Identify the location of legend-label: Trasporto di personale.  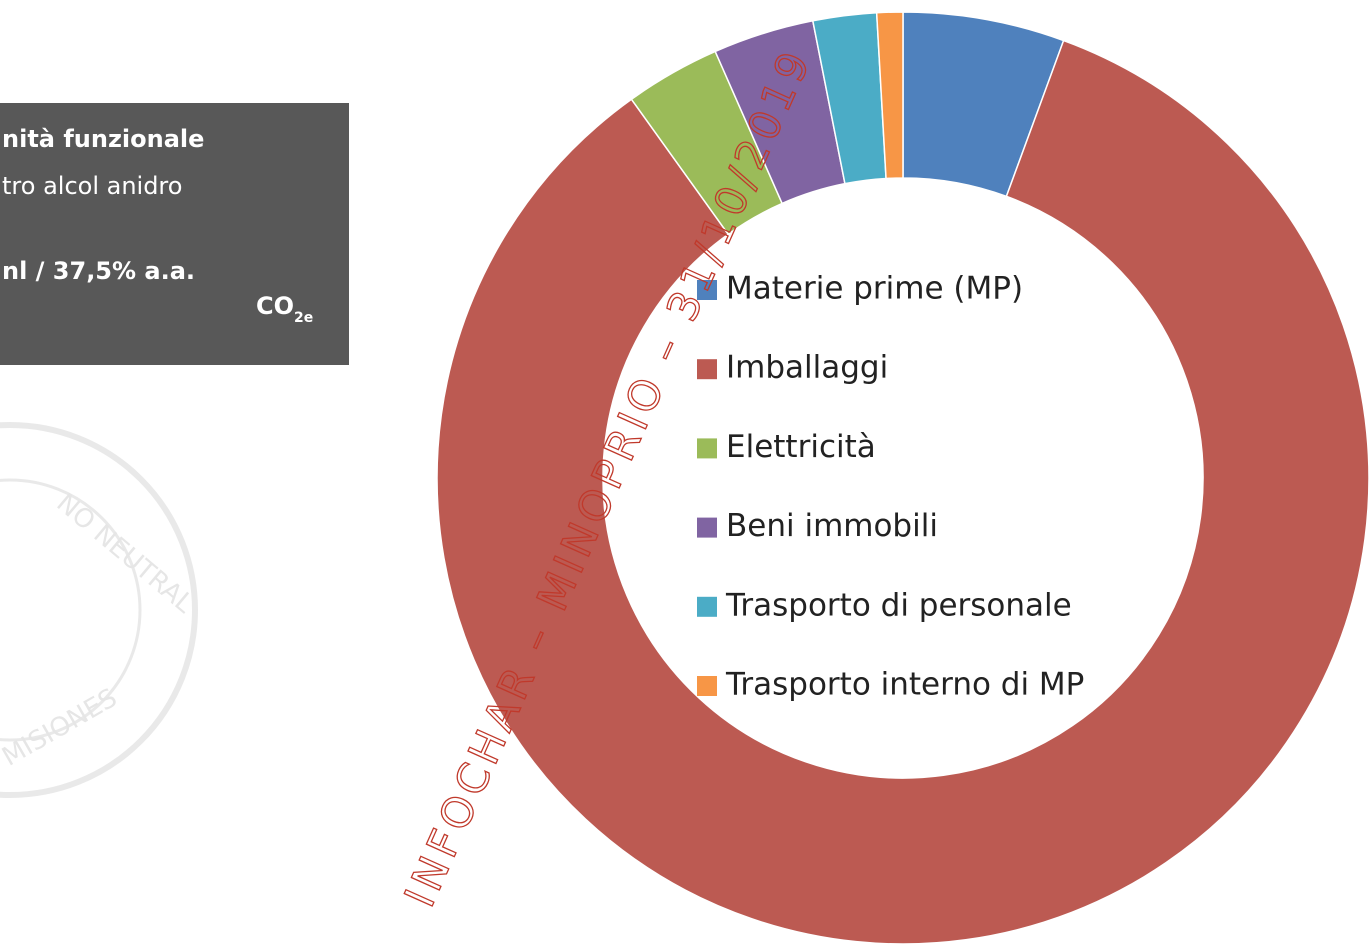
(898, 605).